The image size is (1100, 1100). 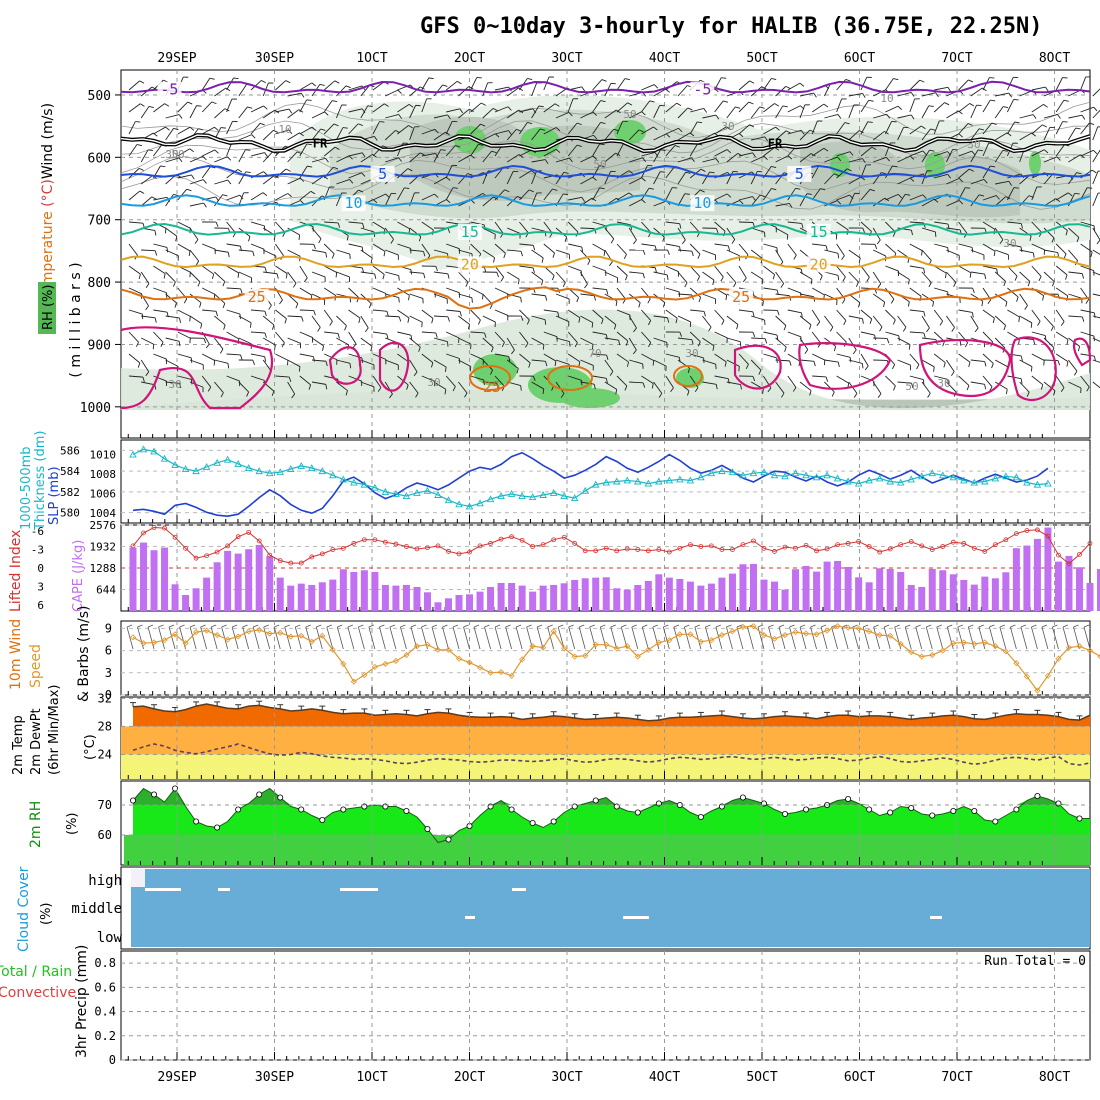 I want to click on thickness-tick-label: 586, so click(x=70, y=450).